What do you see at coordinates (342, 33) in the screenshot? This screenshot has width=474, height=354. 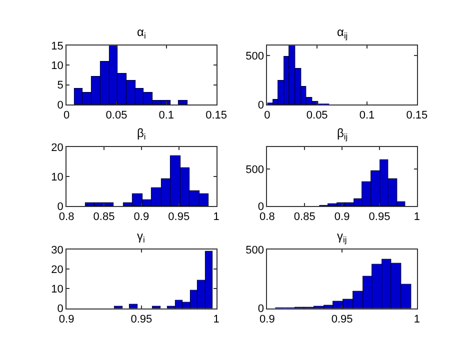 I see `chart-title: α$_{ij}$` at bounding box center [342, 33].